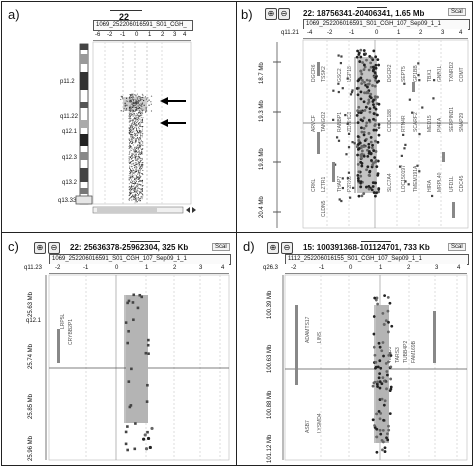 The image size is (474, 467). I want to click on chromosome-ideogram, so click(84, 124).